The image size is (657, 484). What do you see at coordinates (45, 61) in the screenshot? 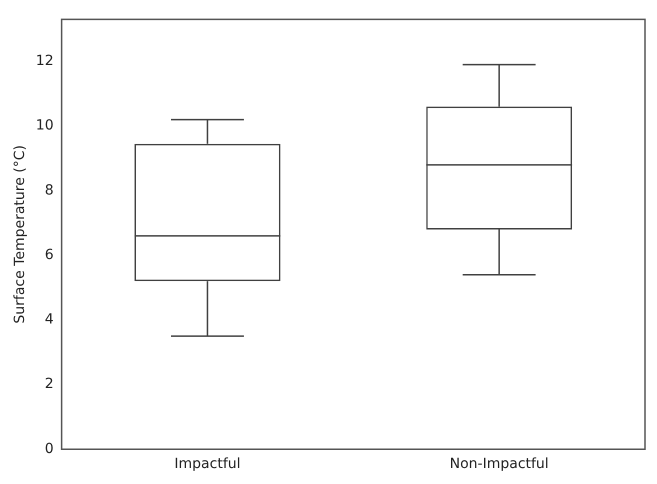
I see `y-tick-label: 12` at bounding box center [45, 61].